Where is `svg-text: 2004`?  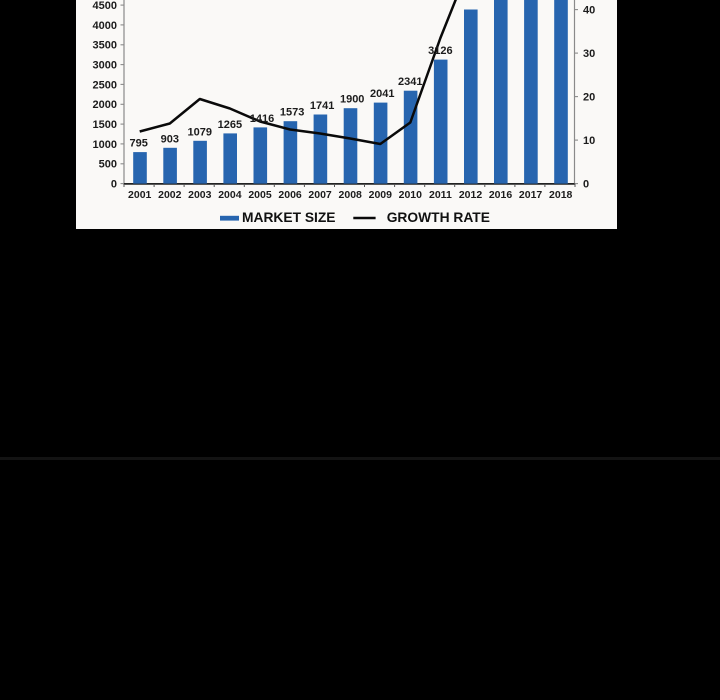
svg-text: 2004 is located at coordinates (230, 195).